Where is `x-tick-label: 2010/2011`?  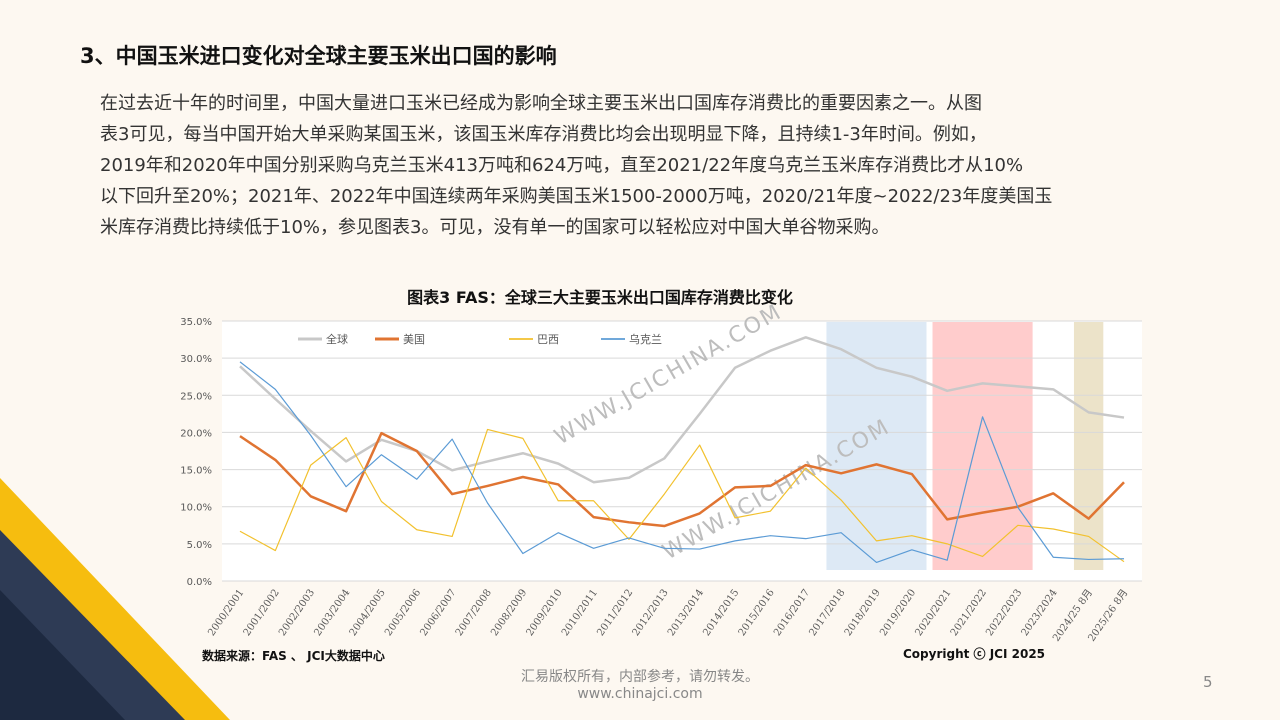 x-tick-label: 2010/2011 is located at coordinates (580, 612).